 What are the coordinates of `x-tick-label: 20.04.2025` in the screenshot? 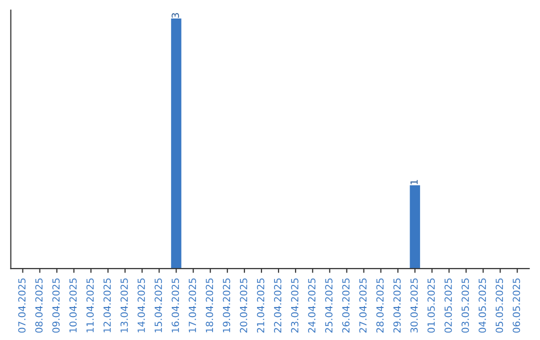 It's located at (244, 305).